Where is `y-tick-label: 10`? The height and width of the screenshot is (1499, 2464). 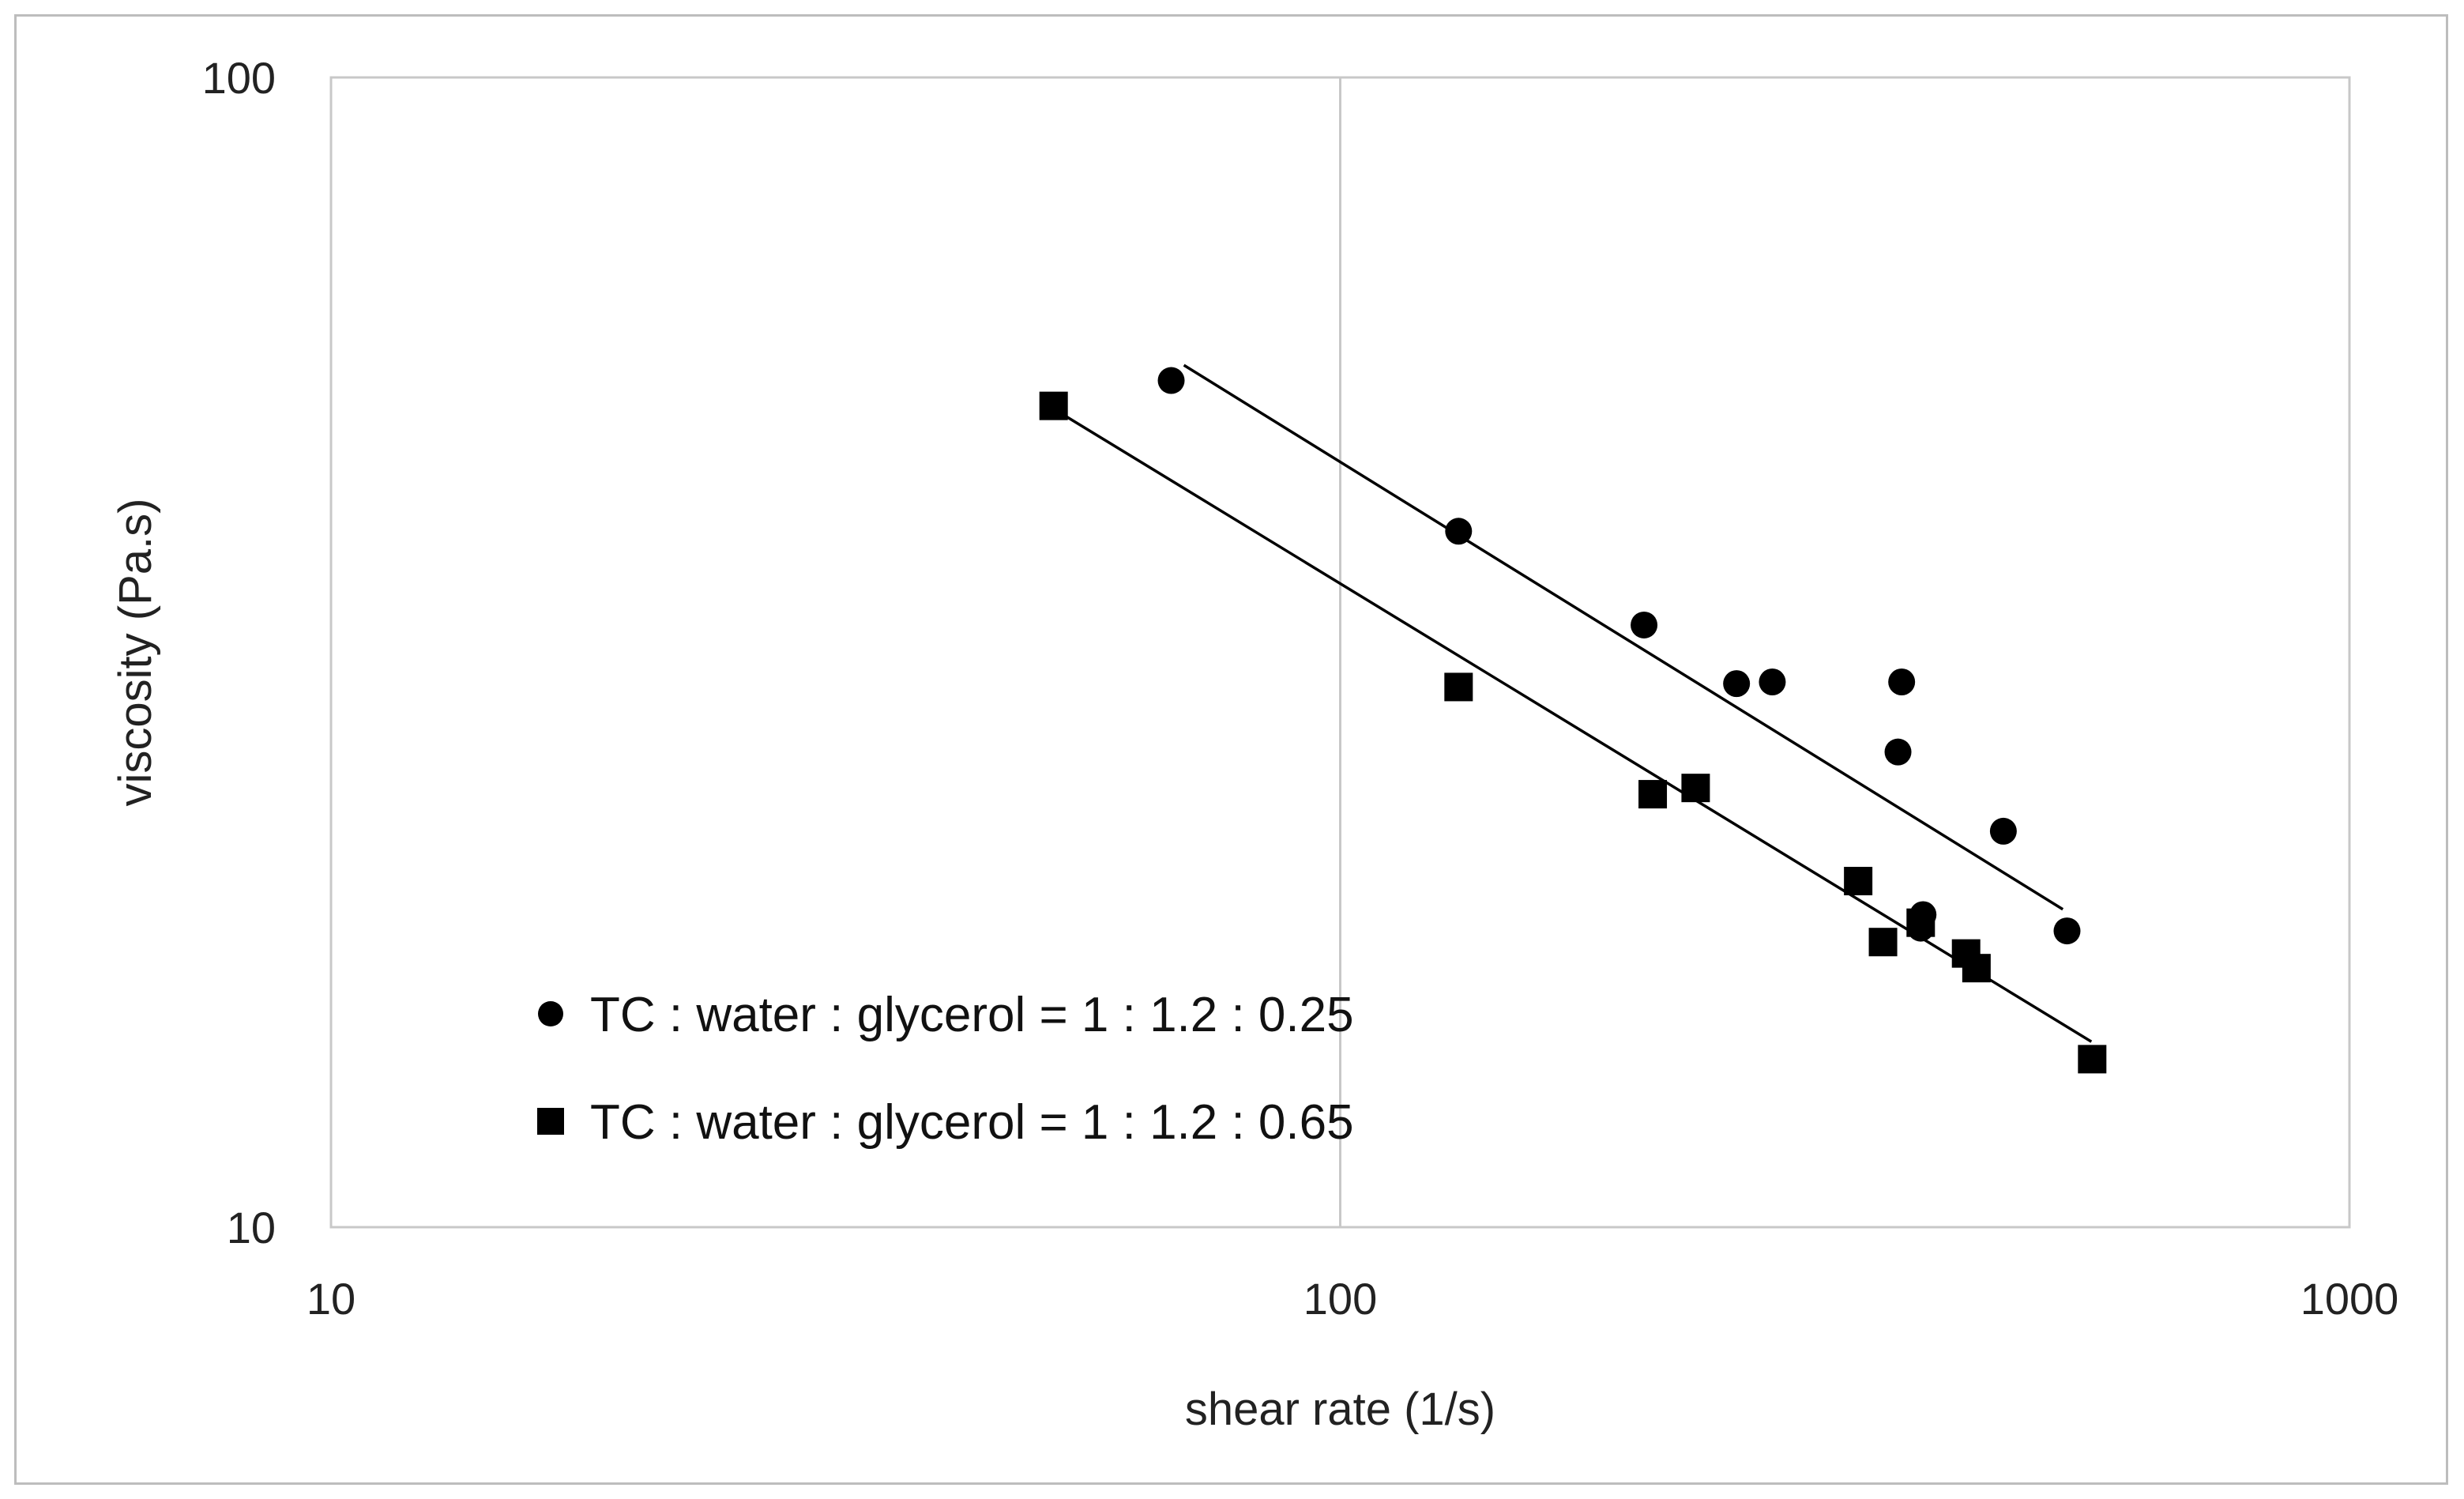
y-tick-label: 10 is located at coordinates (251, 1228).